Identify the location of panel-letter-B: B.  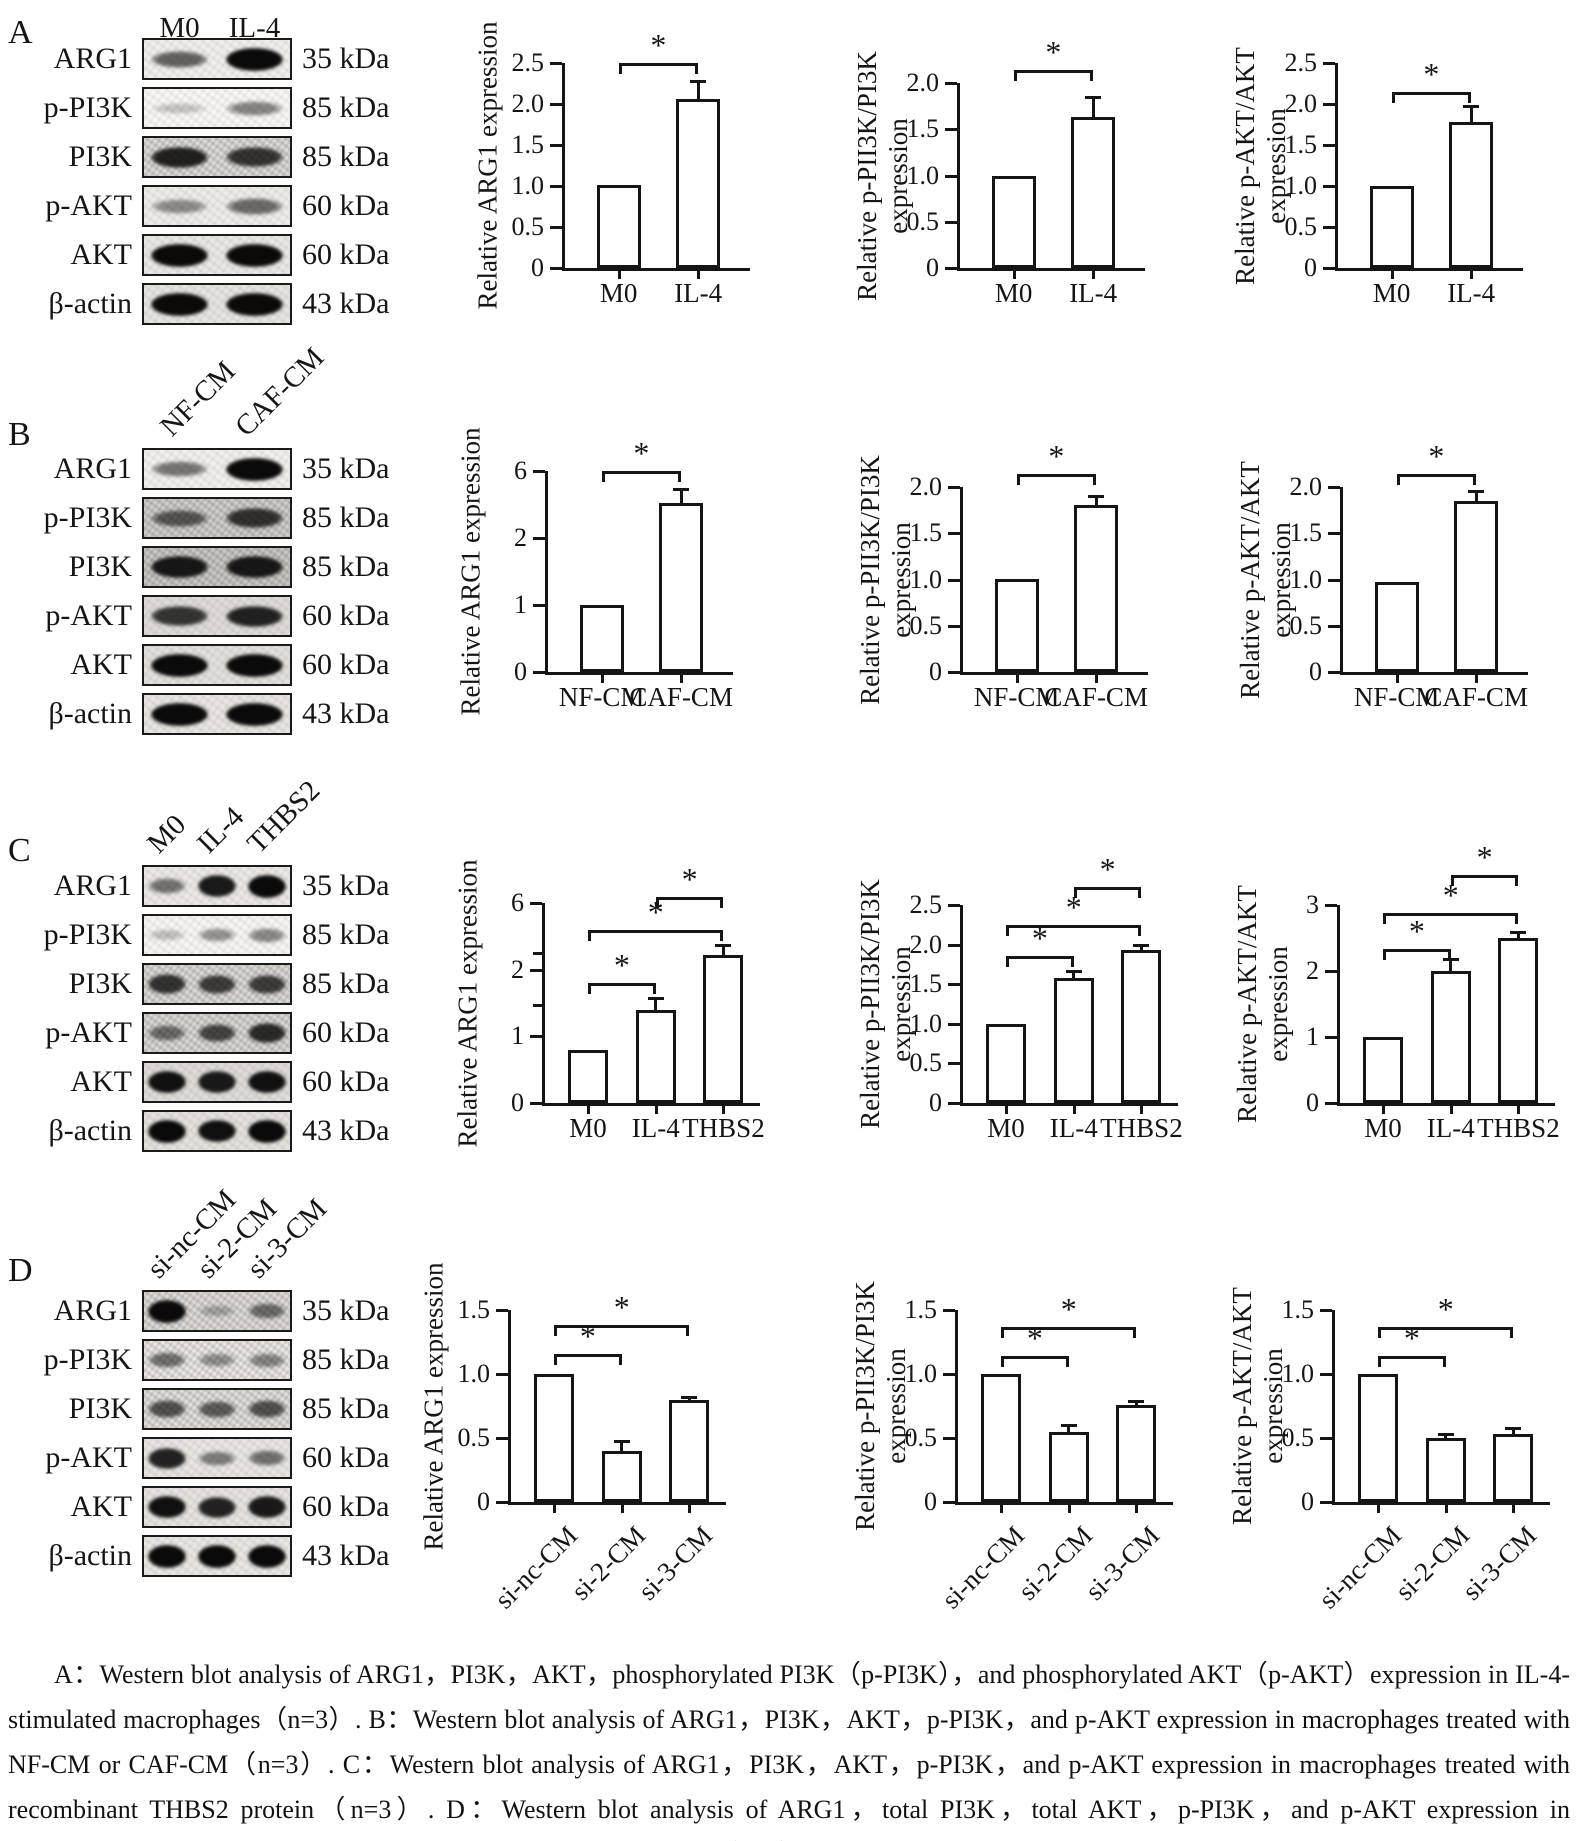
(19, 434).